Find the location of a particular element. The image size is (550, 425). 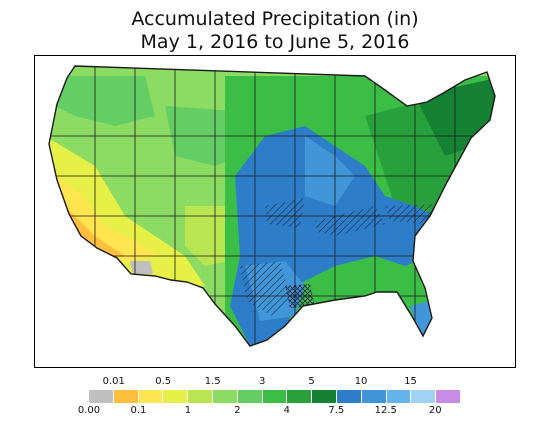

legend-label: 0.00 is located at coordinates (89, 410).